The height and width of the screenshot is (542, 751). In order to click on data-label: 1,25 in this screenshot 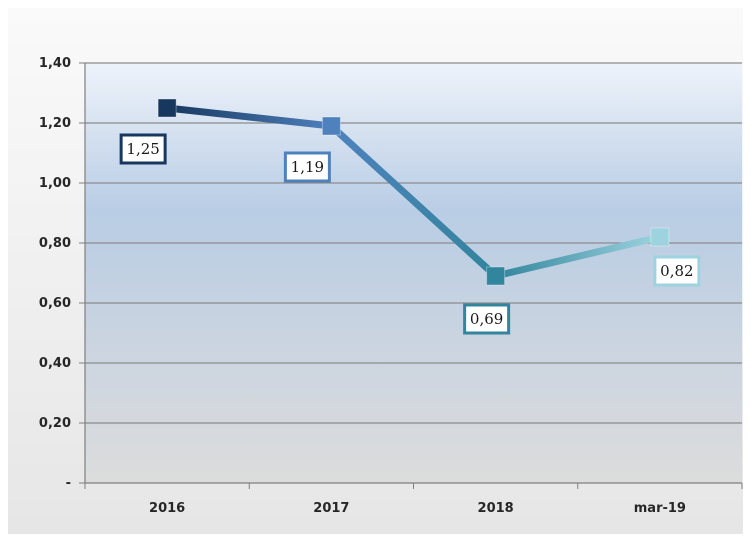, I will do `click(143, 149)`.